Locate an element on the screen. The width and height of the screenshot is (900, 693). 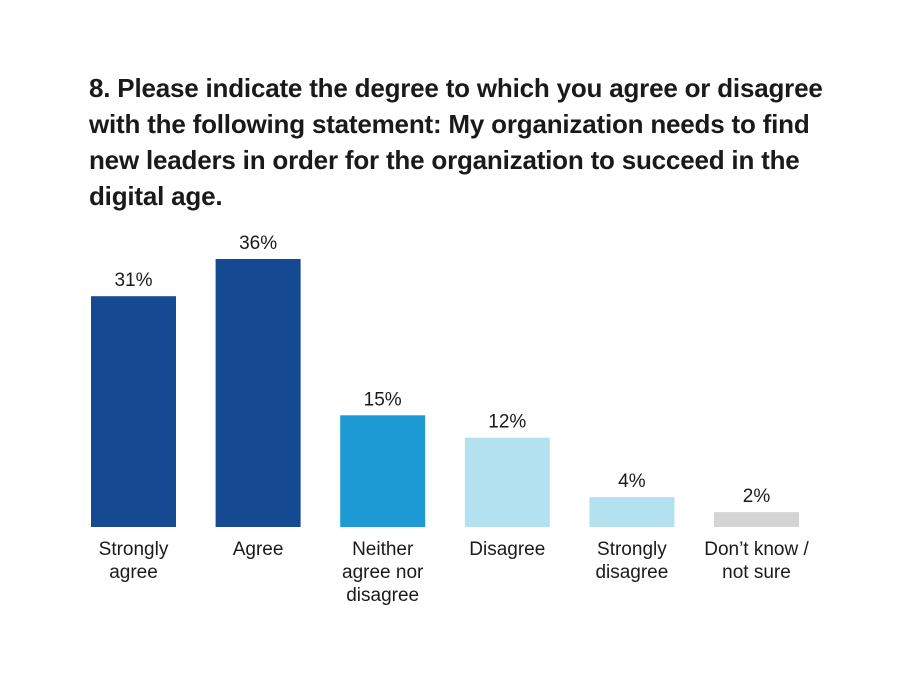
value-label-0: 31% is located at coordinates (133, 280).